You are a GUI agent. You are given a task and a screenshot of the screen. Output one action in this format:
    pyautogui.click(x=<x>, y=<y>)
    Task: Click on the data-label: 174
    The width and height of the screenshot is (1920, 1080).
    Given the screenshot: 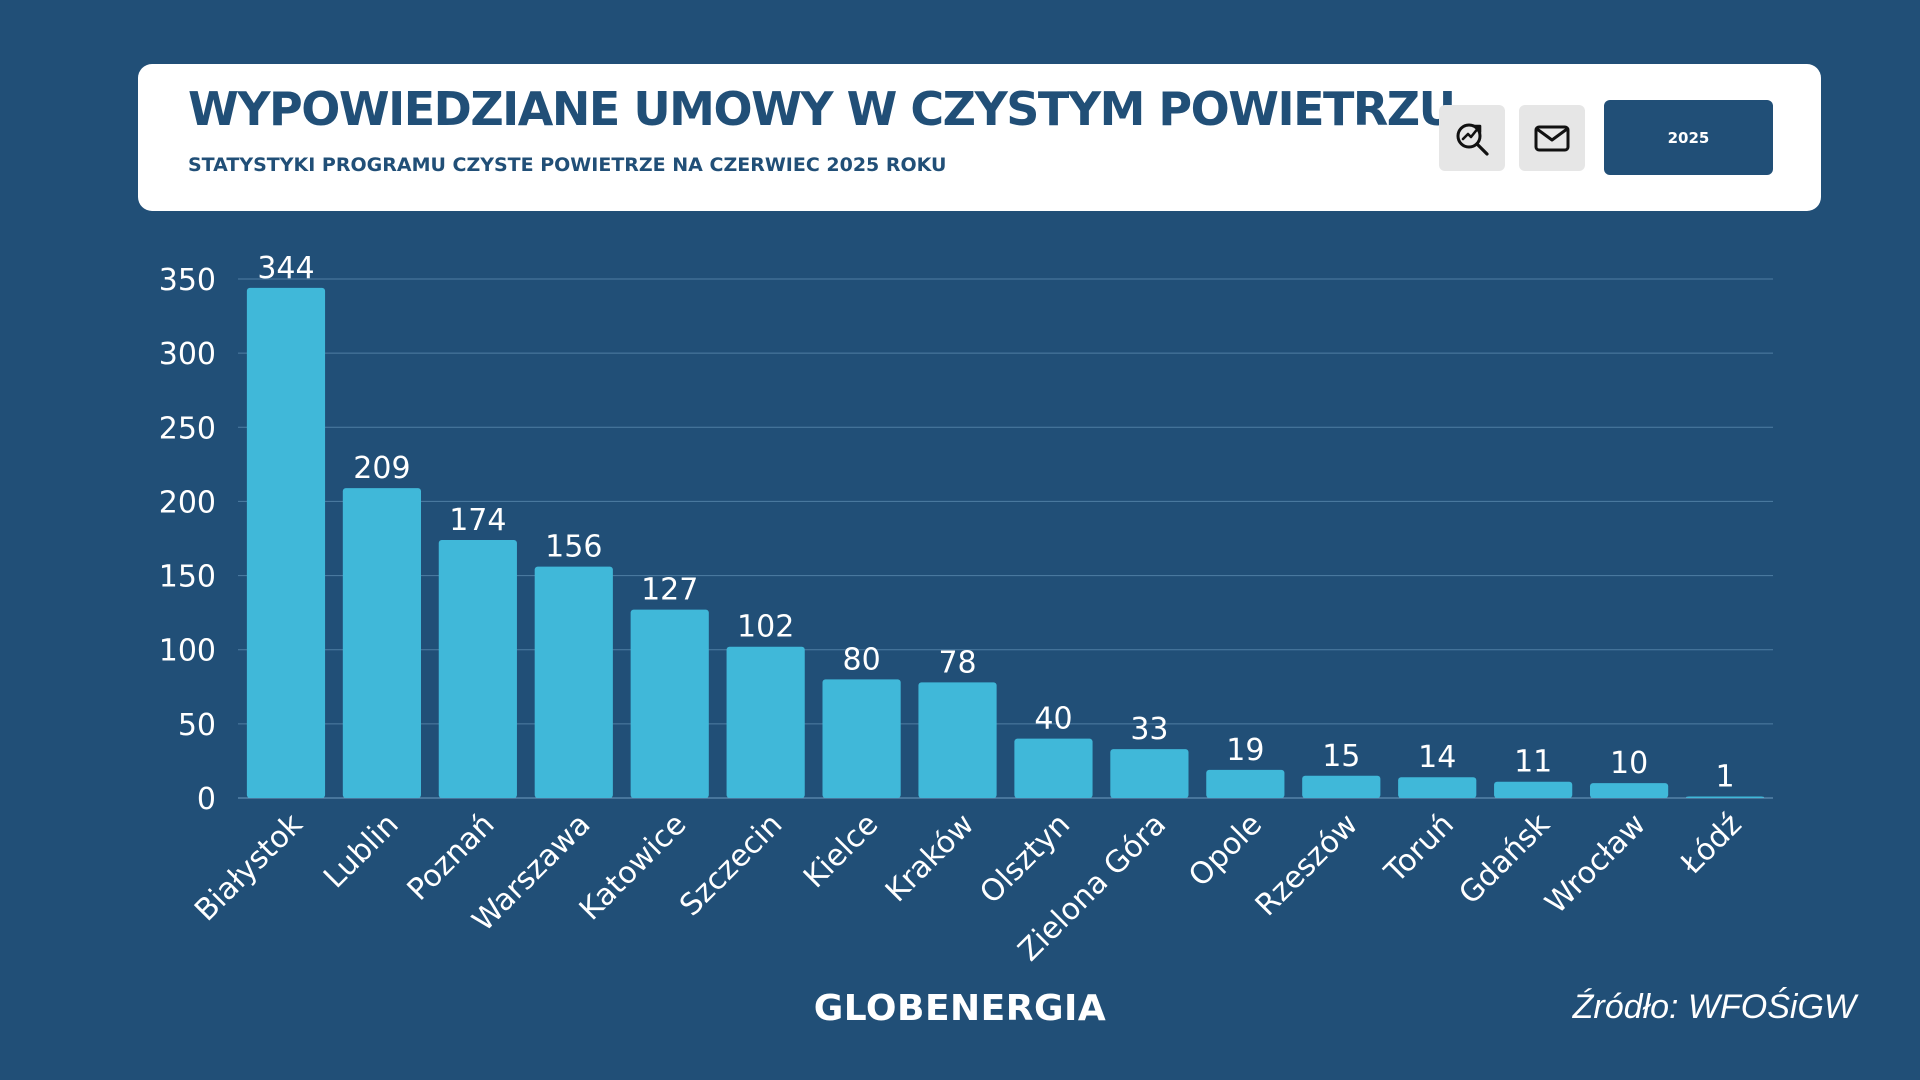 What is the action you would take?
    pyautogui.click(x=477, y=520)
    